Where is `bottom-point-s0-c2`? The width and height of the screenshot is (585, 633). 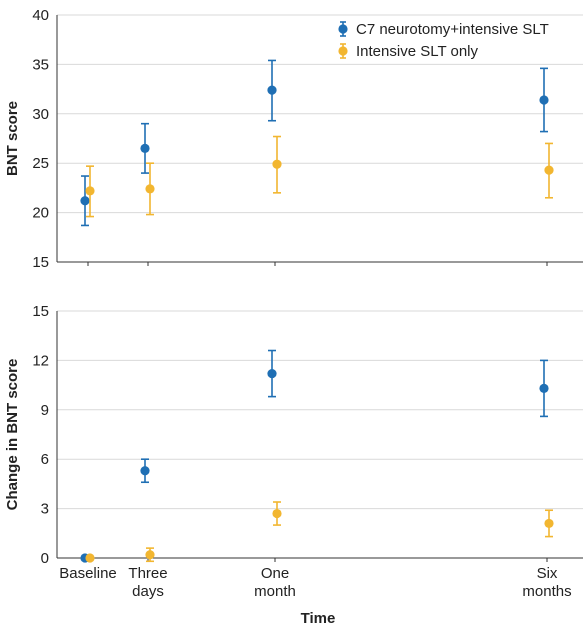 bottom-point-s0-c2 is located at coordinates (272, 373).